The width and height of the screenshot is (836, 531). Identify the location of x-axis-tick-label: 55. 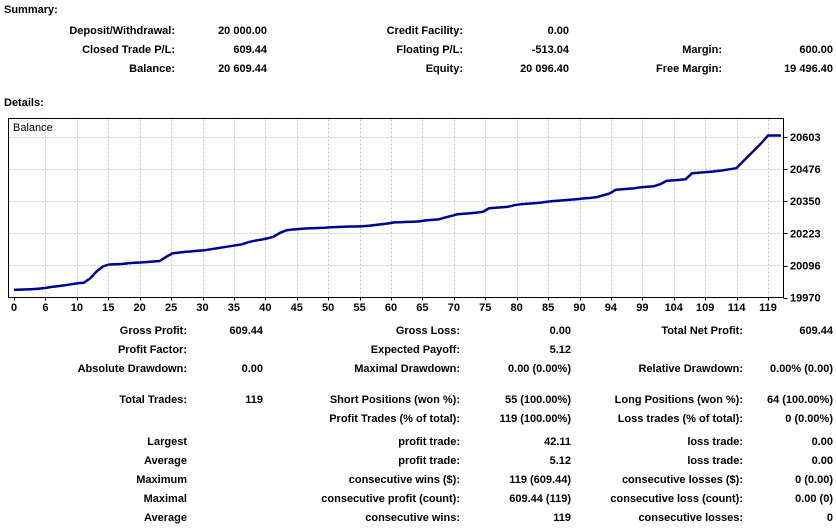
(359, 308).